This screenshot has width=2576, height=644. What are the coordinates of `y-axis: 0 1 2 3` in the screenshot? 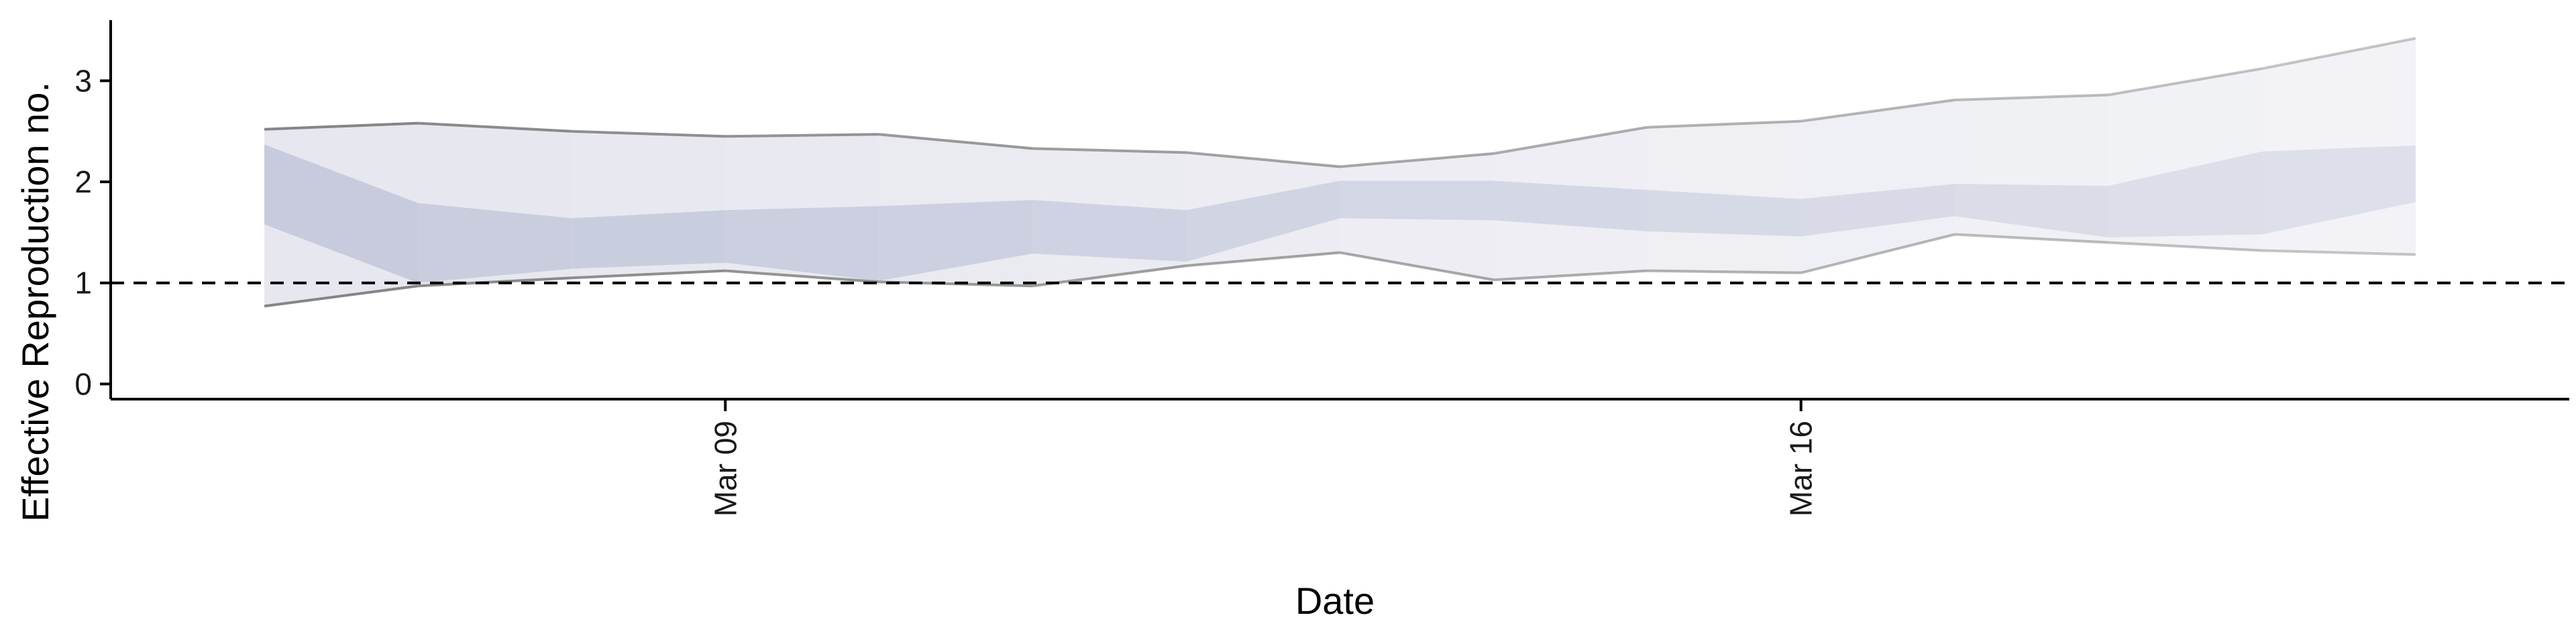 It's located at (93, 210).